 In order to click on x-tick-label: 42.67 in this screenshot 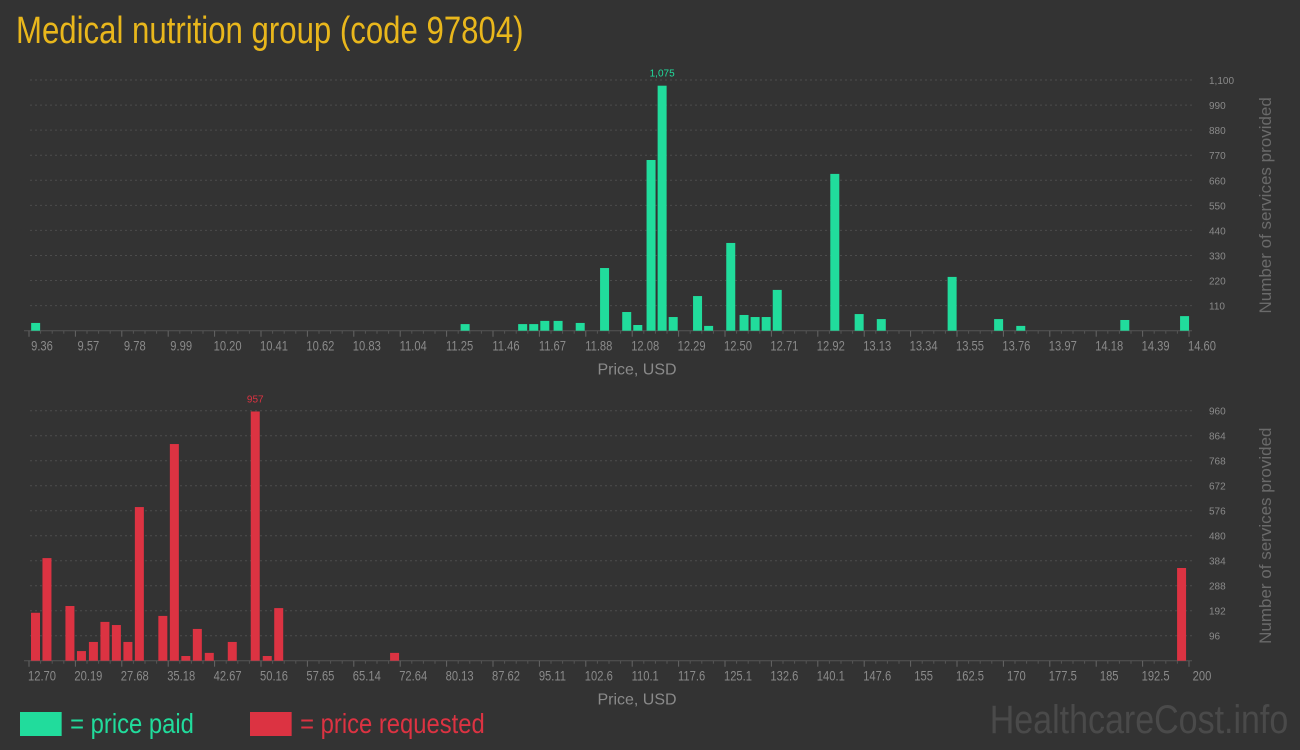, I will do `click(228, 676)`.